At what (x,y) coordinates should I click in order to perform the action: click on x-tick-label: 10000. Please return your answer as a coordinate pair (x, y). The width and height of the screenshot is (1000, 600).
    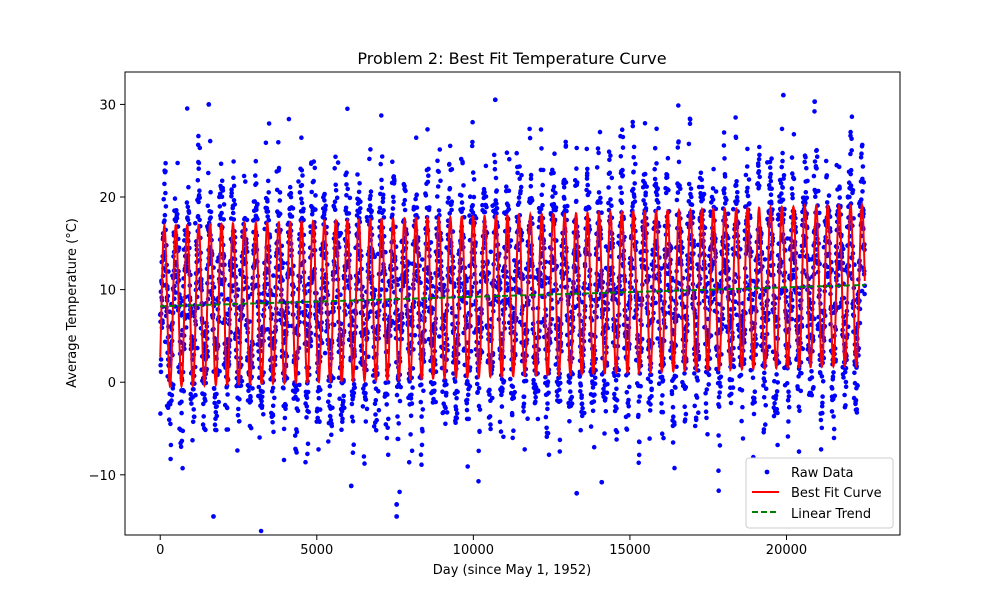
    Looking at the image, I should click on (473, 550).